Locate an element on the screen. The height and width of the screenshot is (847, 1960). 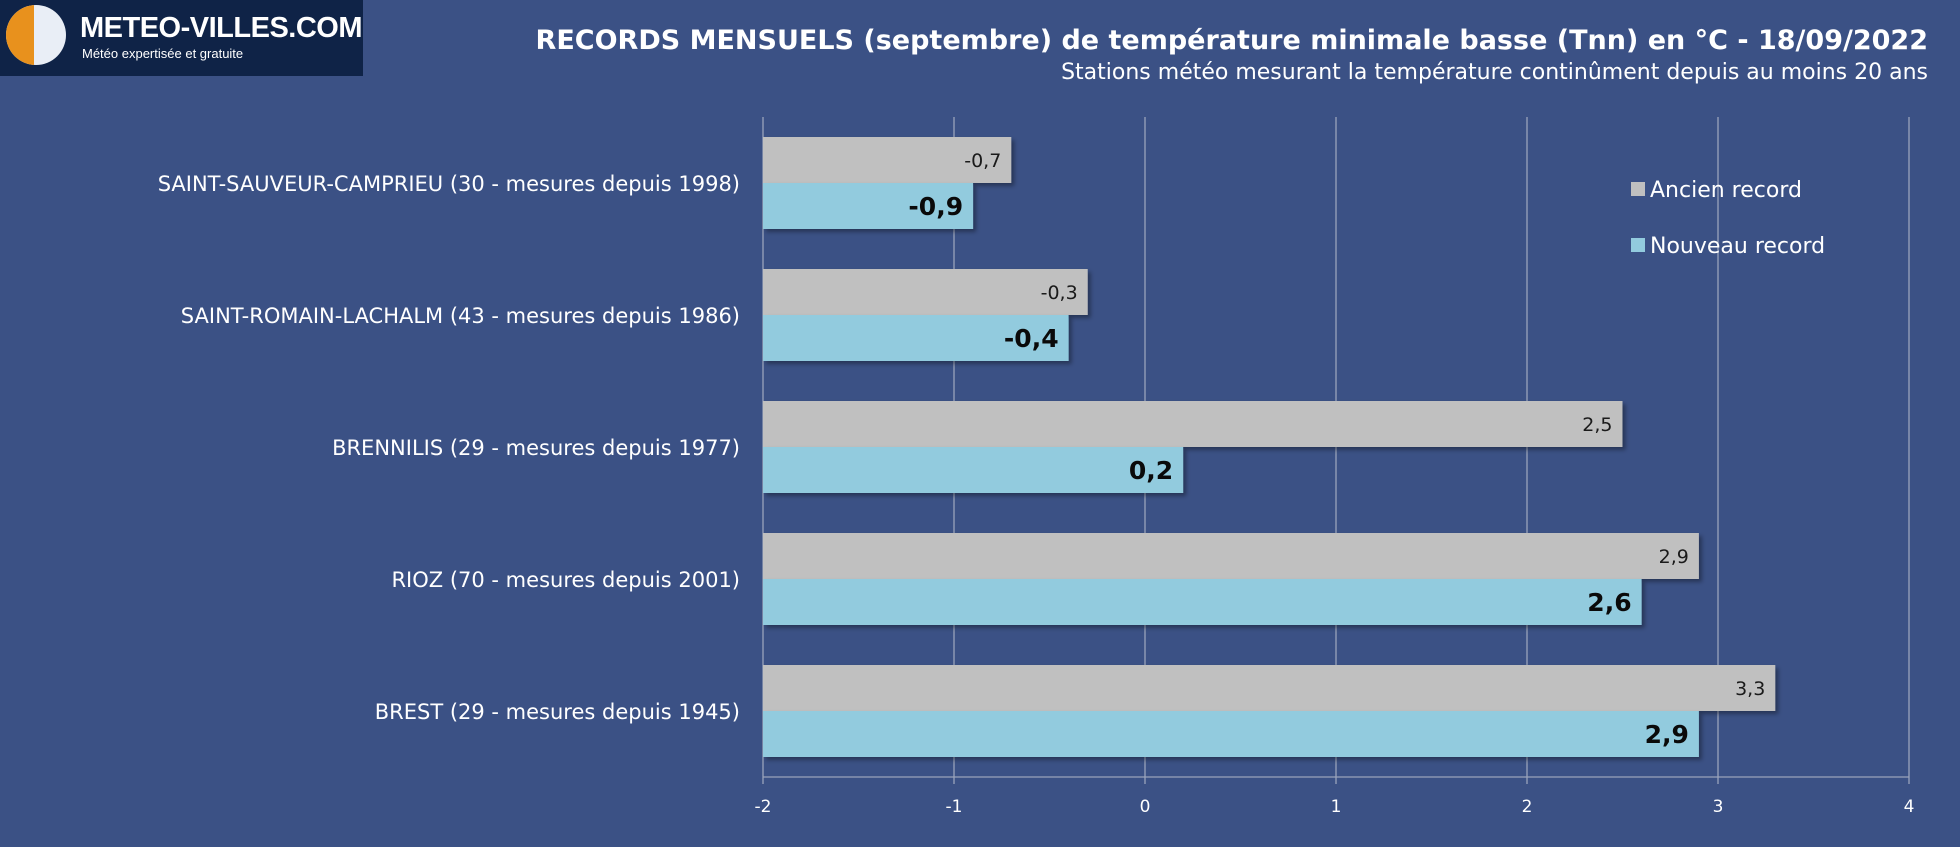
legend-entry: Nouveau record is located at coordinates (1737, 246).